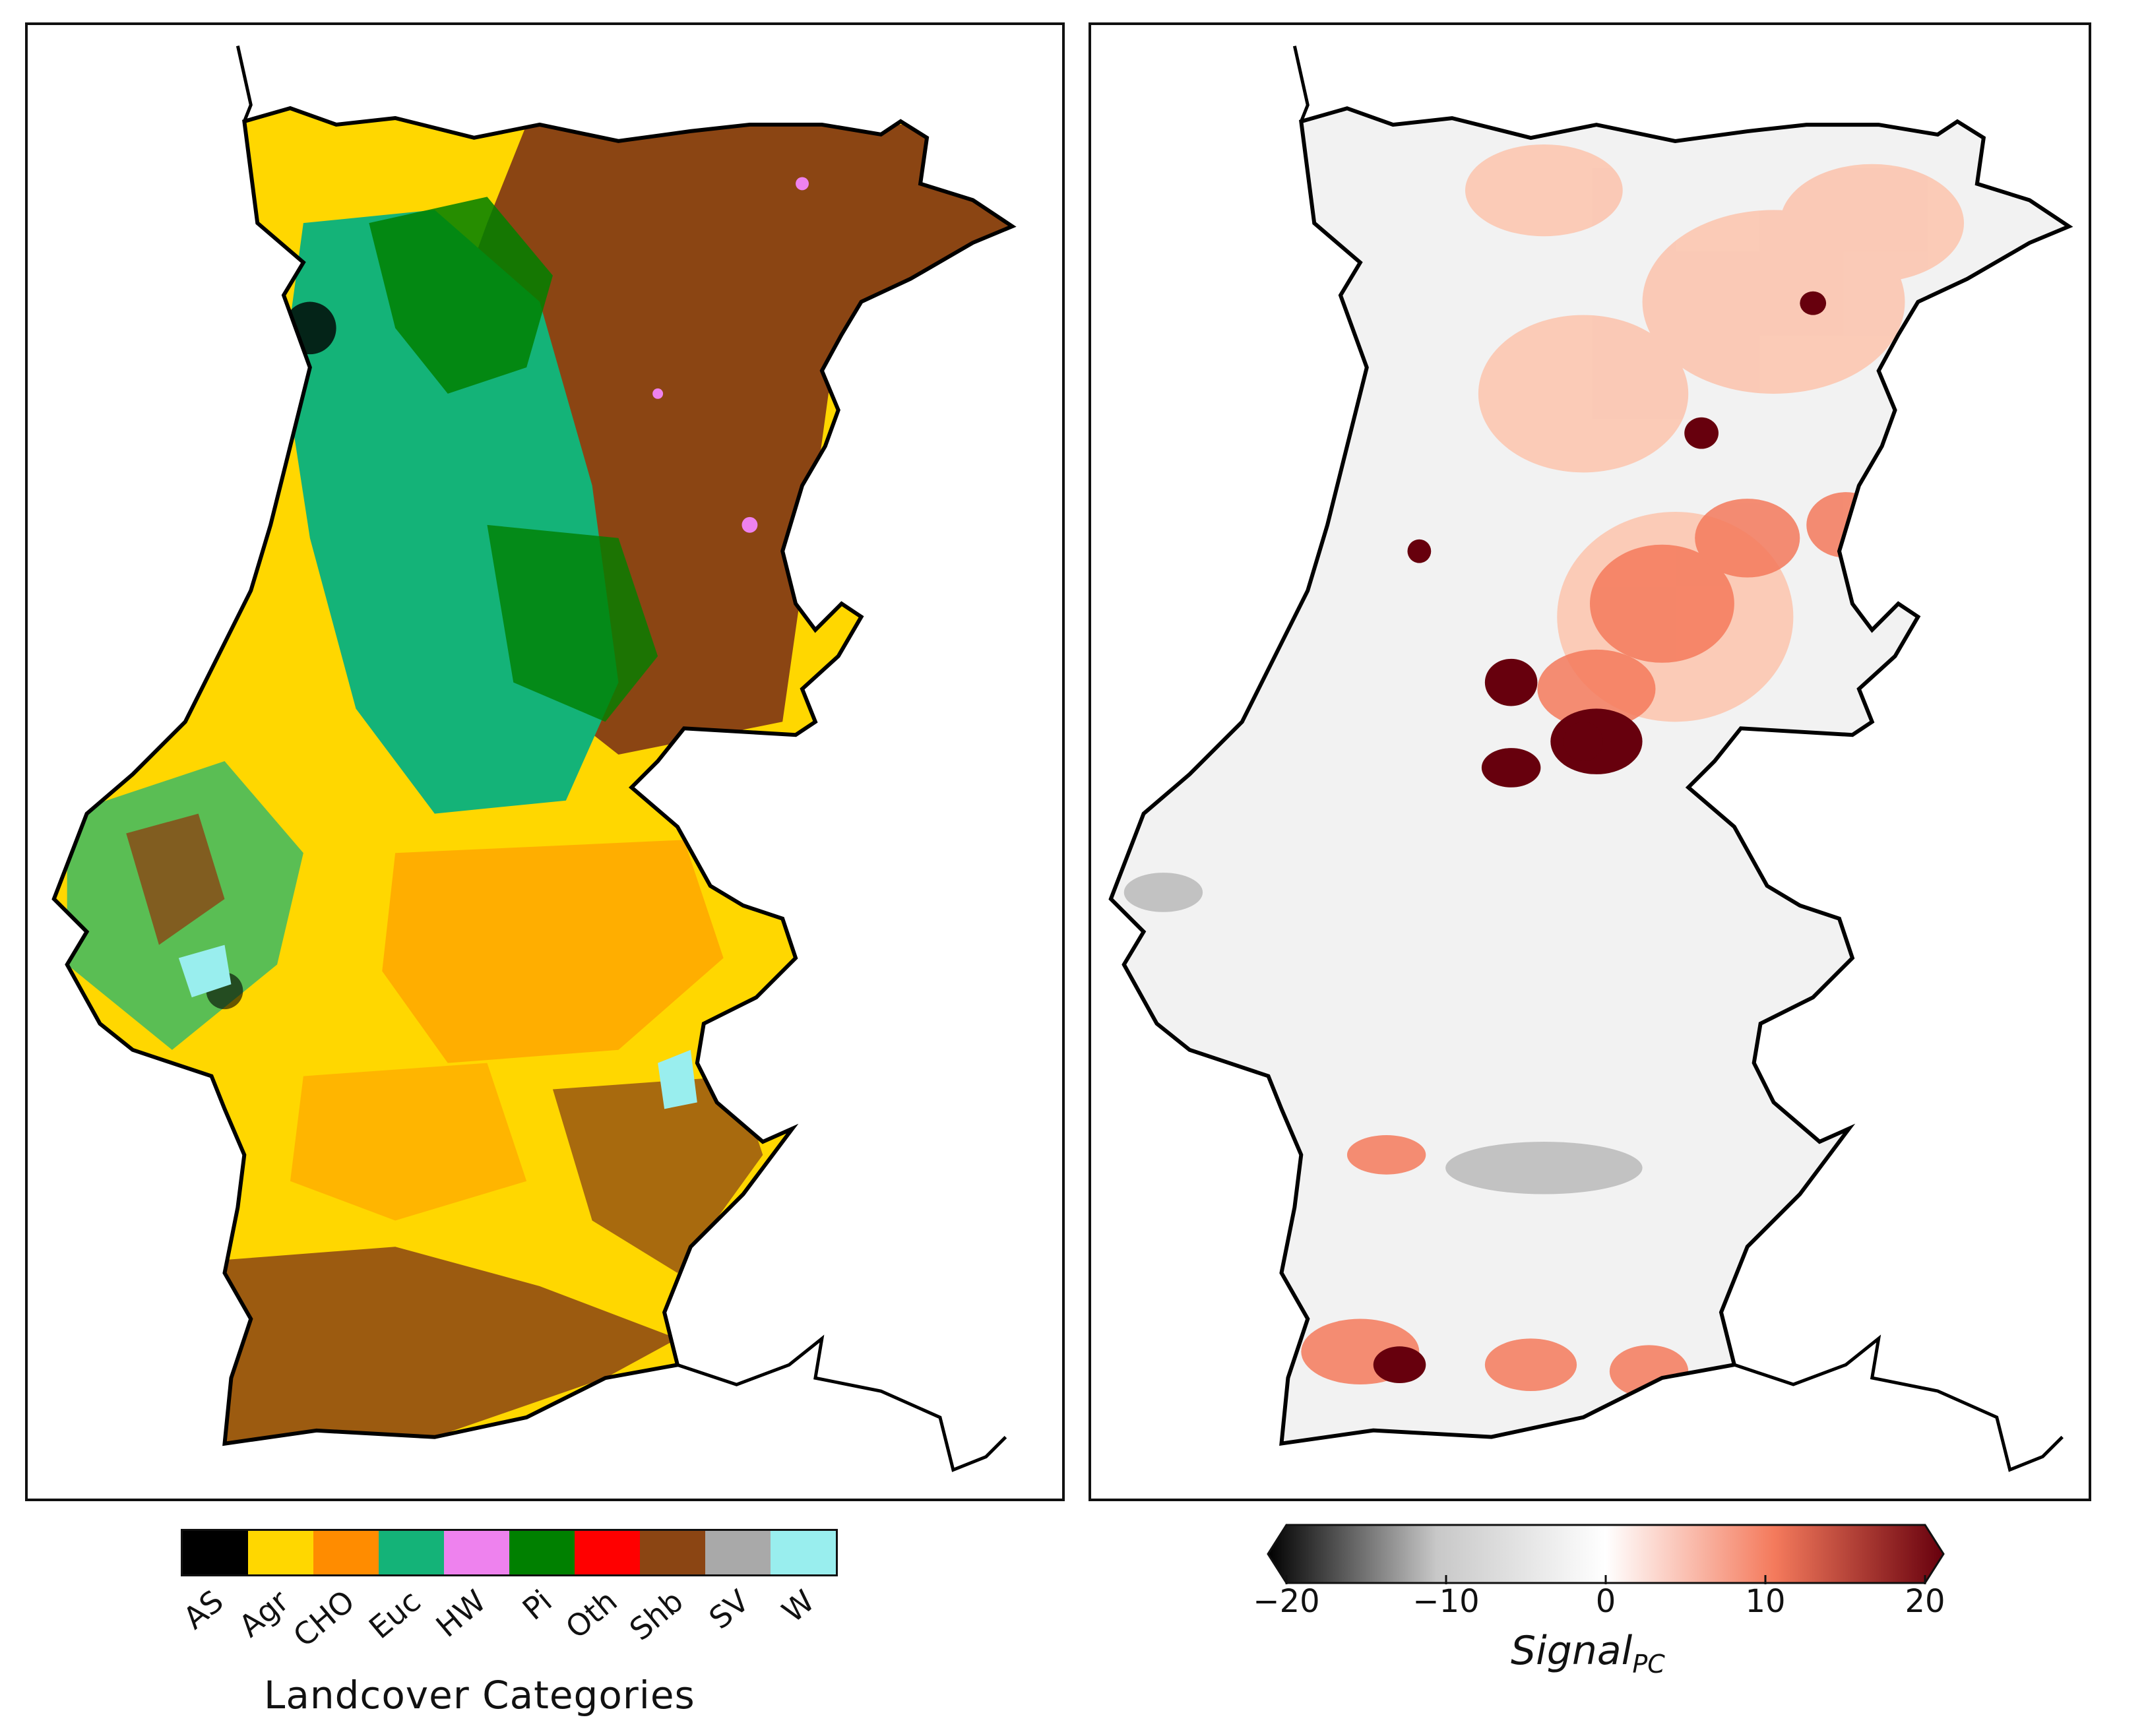  I want to click on category-label-agr: Agr, so click(264, 1613).